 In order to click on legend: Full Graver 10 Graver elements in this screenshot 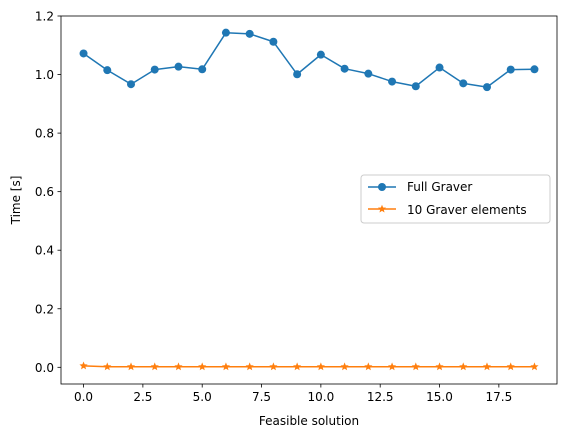, I will do `click(455, 199)`.